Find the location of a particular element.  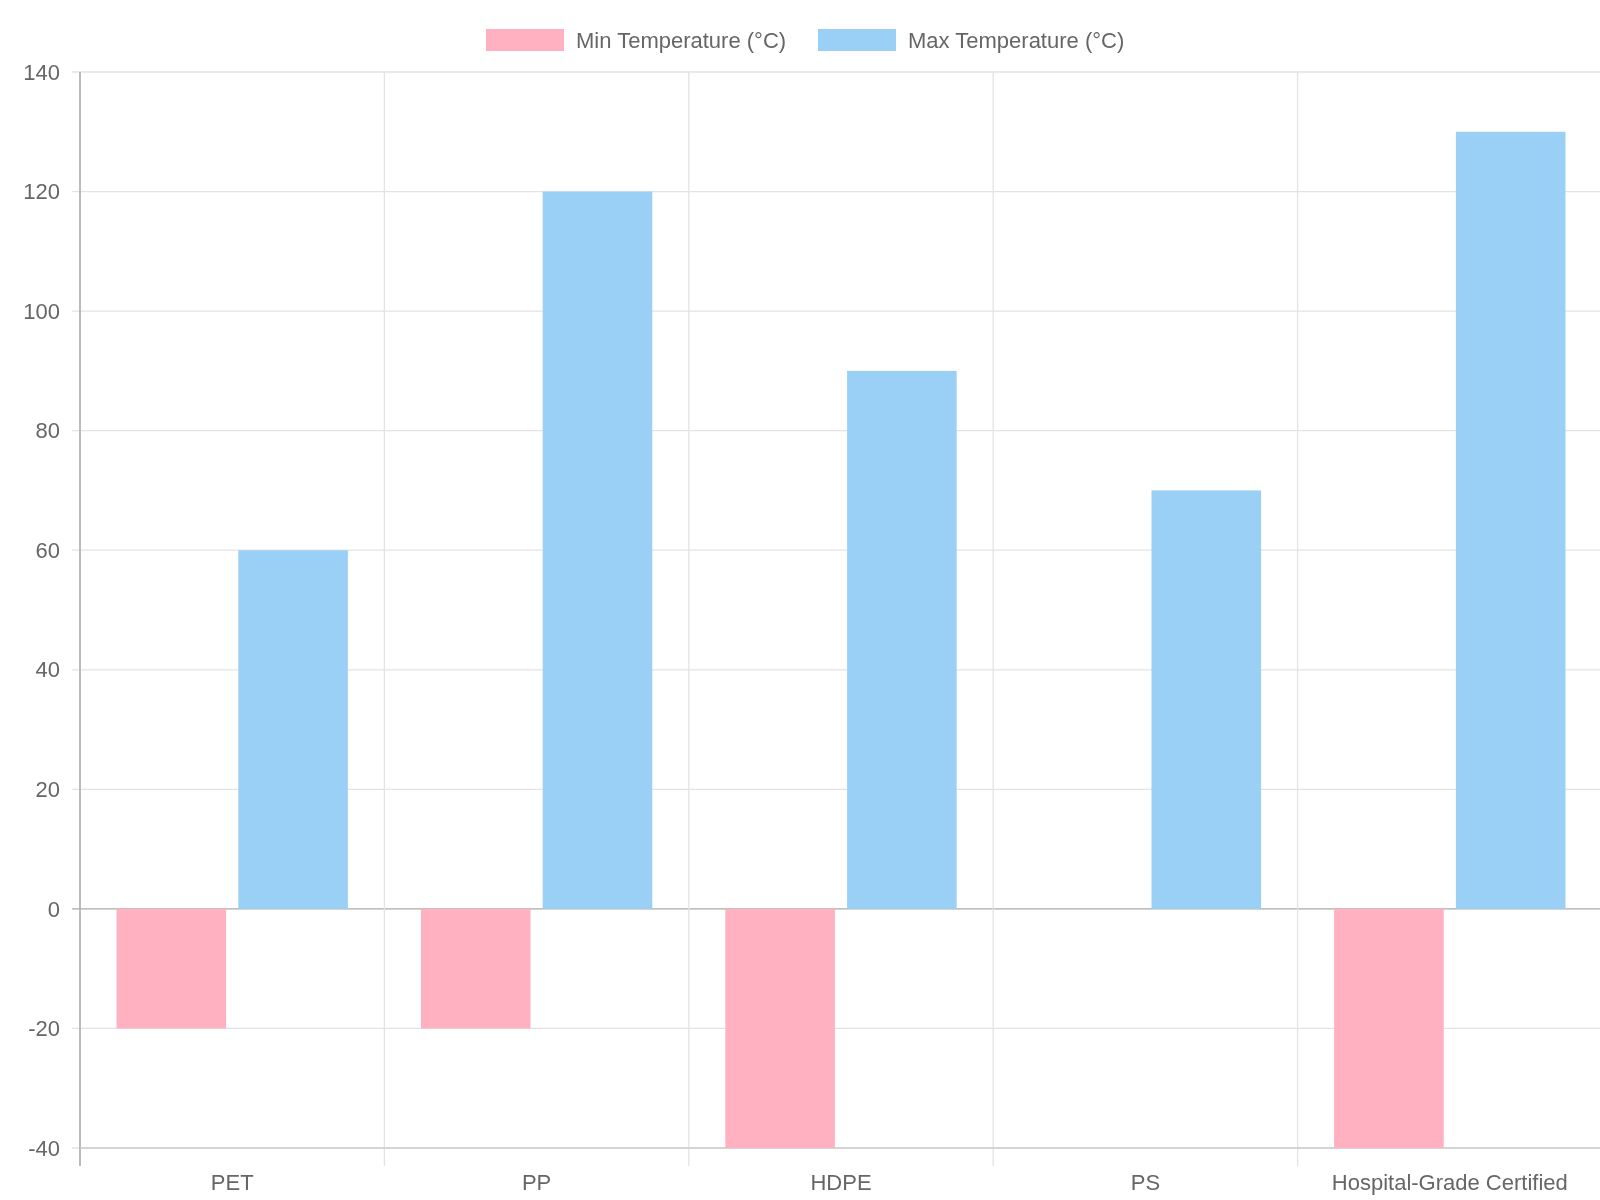

x-tick-label: PP is located at coordinates (536, 1182).